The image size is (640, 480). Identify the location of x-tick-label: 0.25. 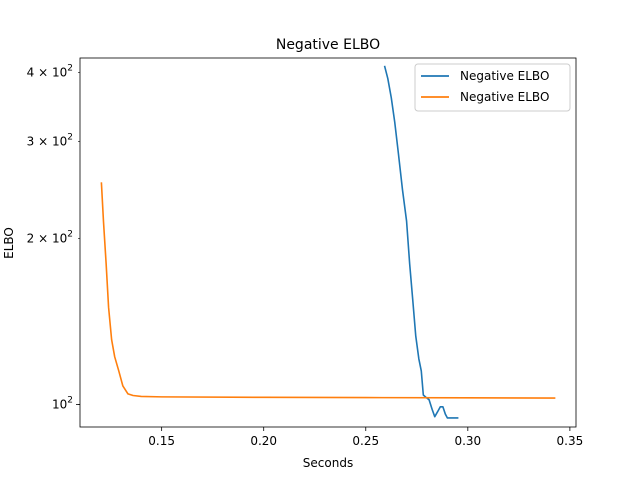
(365, 441).